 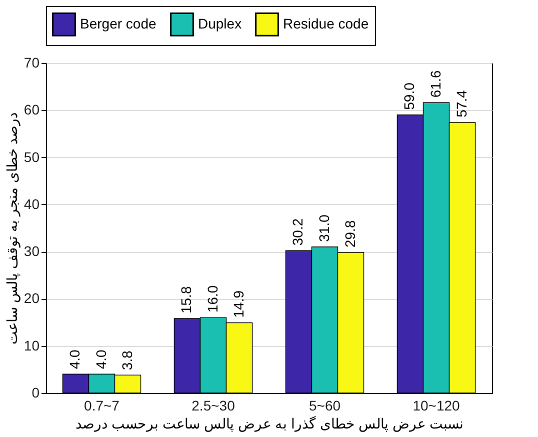 I want to click on data-label: 3.8, so click(x=126, y=360).